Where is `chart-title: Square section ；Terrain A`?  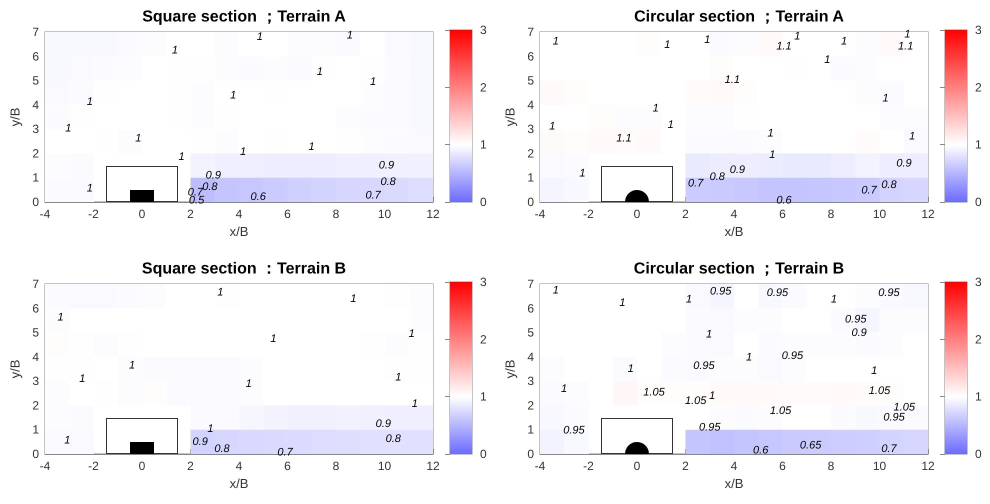 chart-title: Square section ；Terrain A is located at coordinates (244, 17).